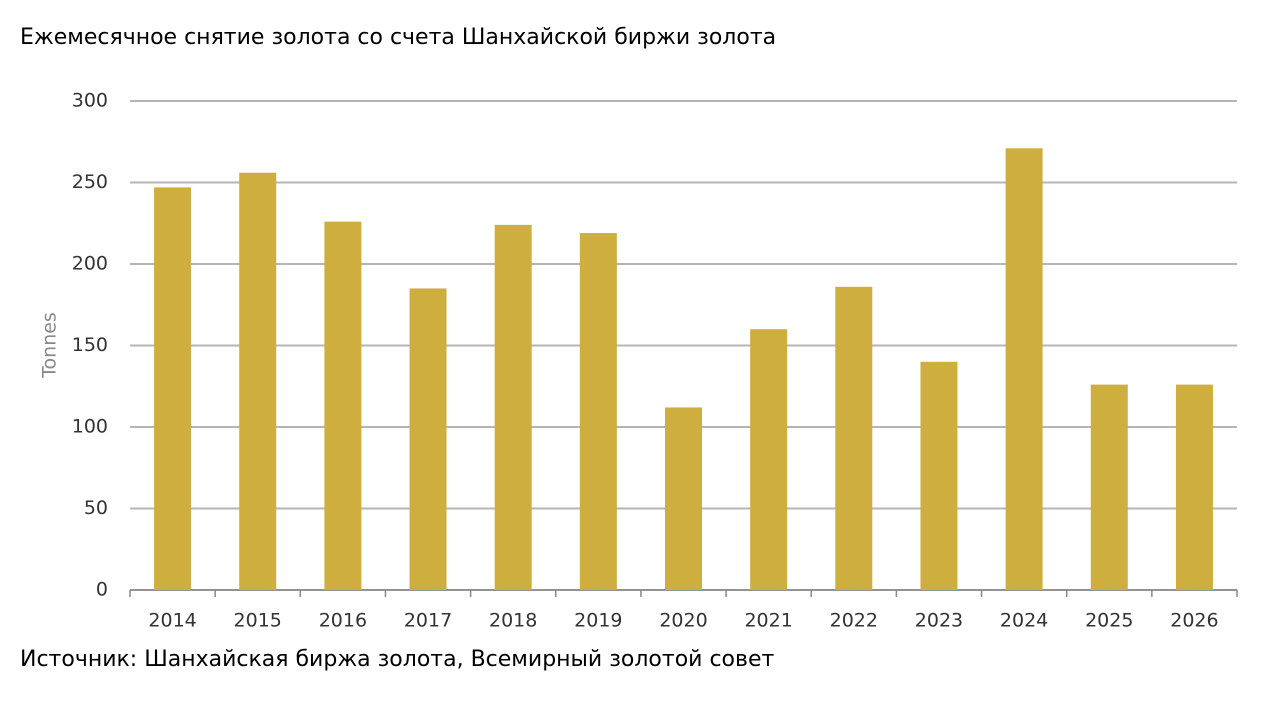  I want to click on x-tick-label: 2017, so click(428, 621).